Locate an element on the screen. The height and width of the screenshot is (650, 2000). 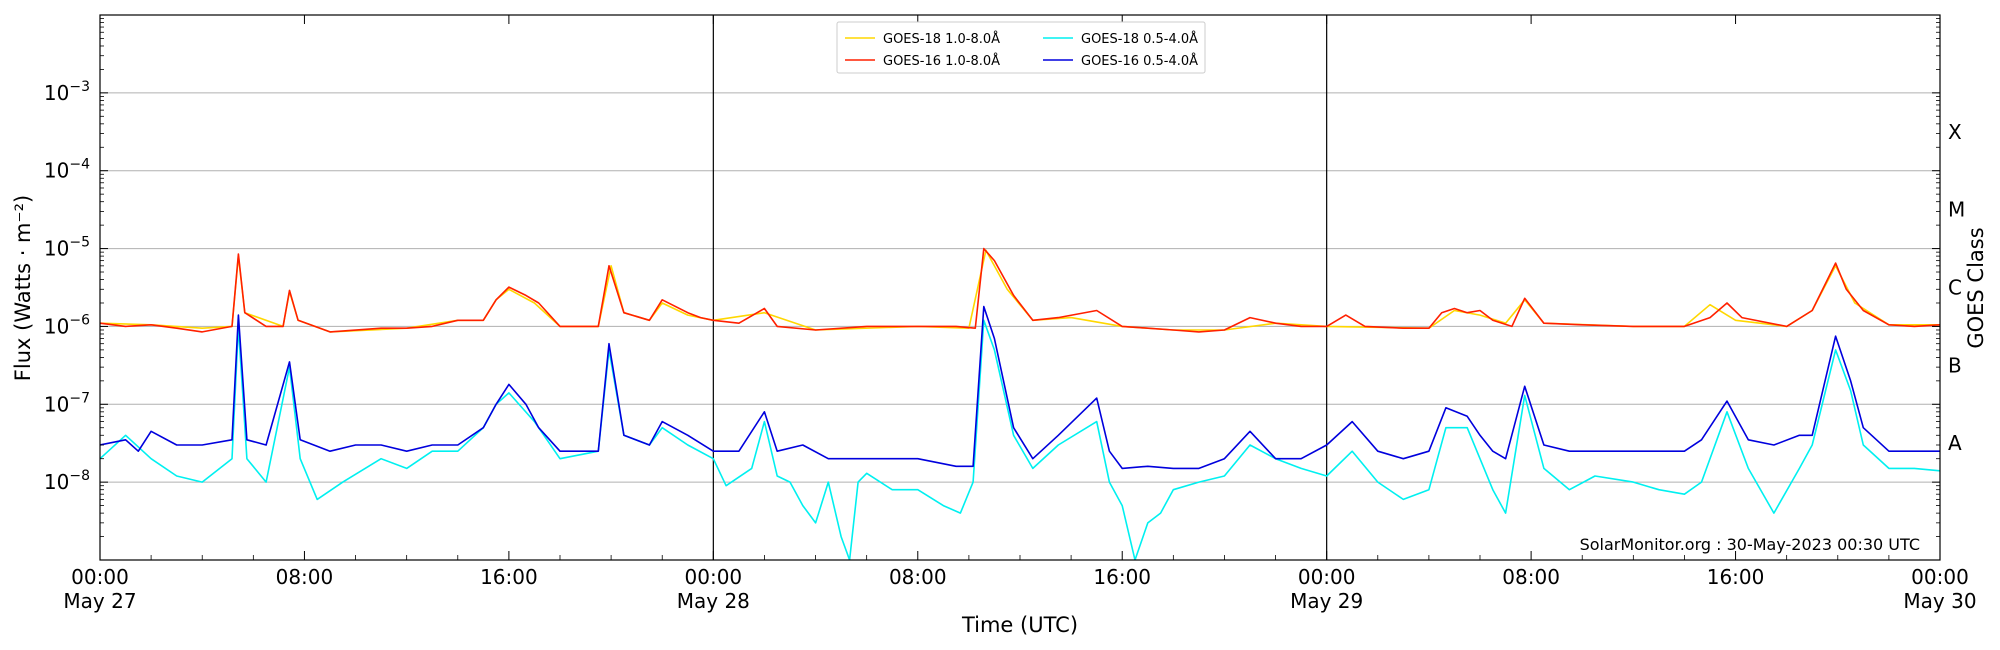
legend-label: GOES-18 1.0-8.0Å is located at coordinates (941, 39).